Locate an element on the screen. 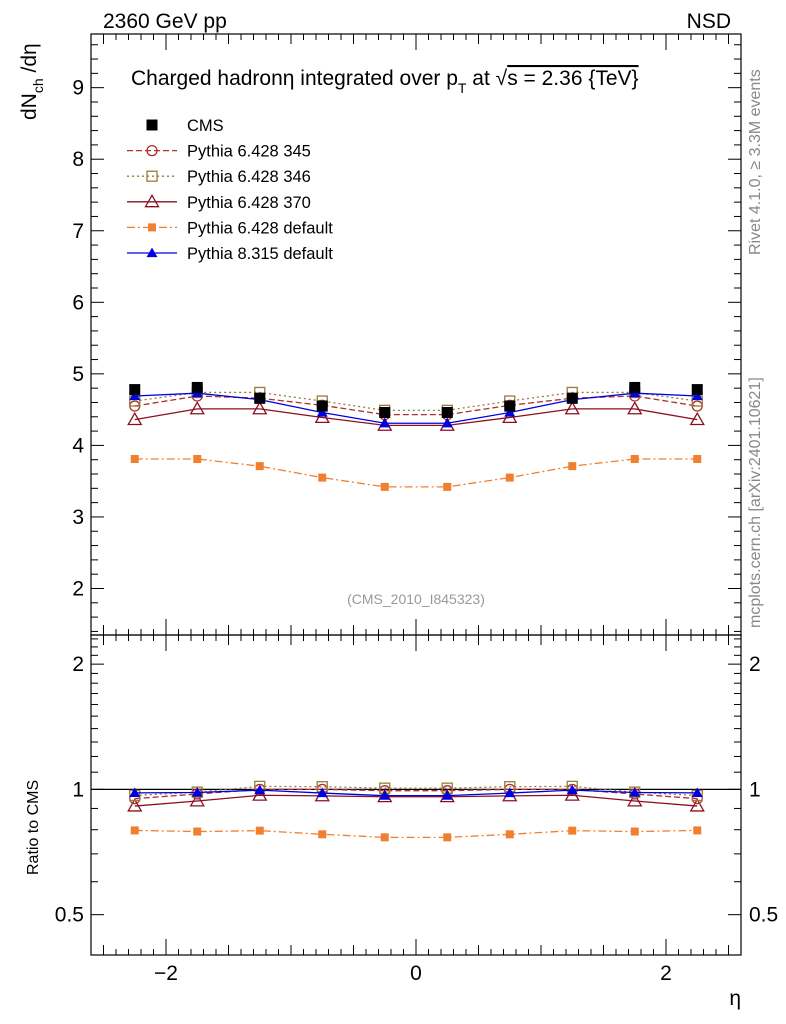  ratio-pythia-8-315-default-line is located at coordinates (416, 793).